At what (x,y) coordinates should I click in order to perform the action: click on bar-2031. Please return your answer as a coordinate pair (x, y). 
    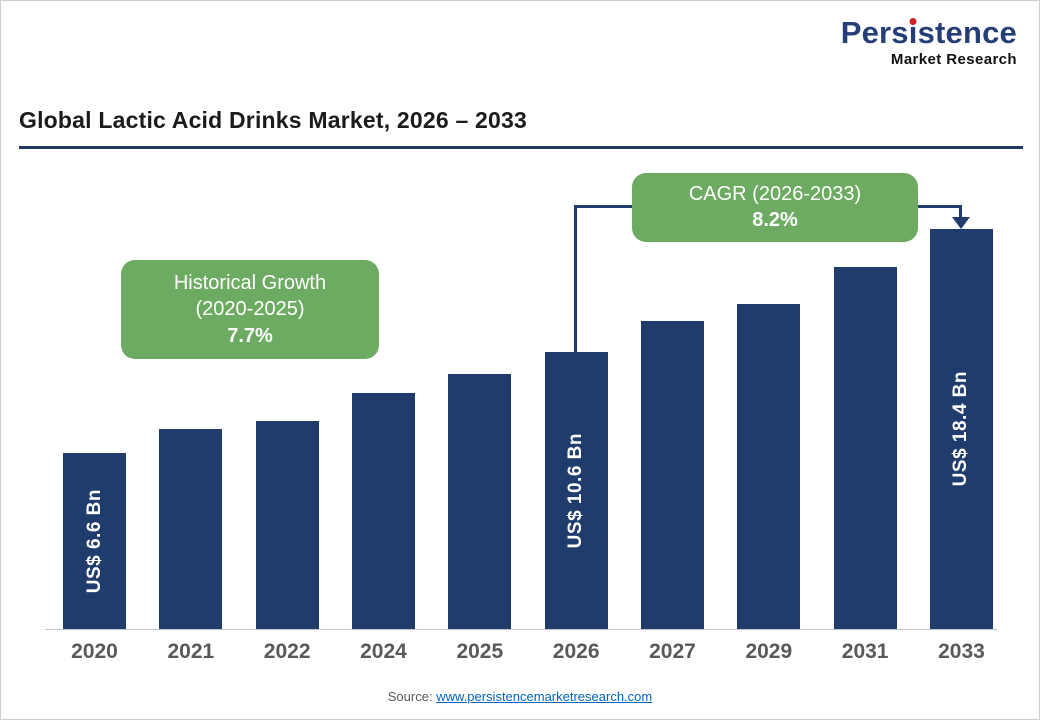
    Looking at the image, I should click on (865, 448).